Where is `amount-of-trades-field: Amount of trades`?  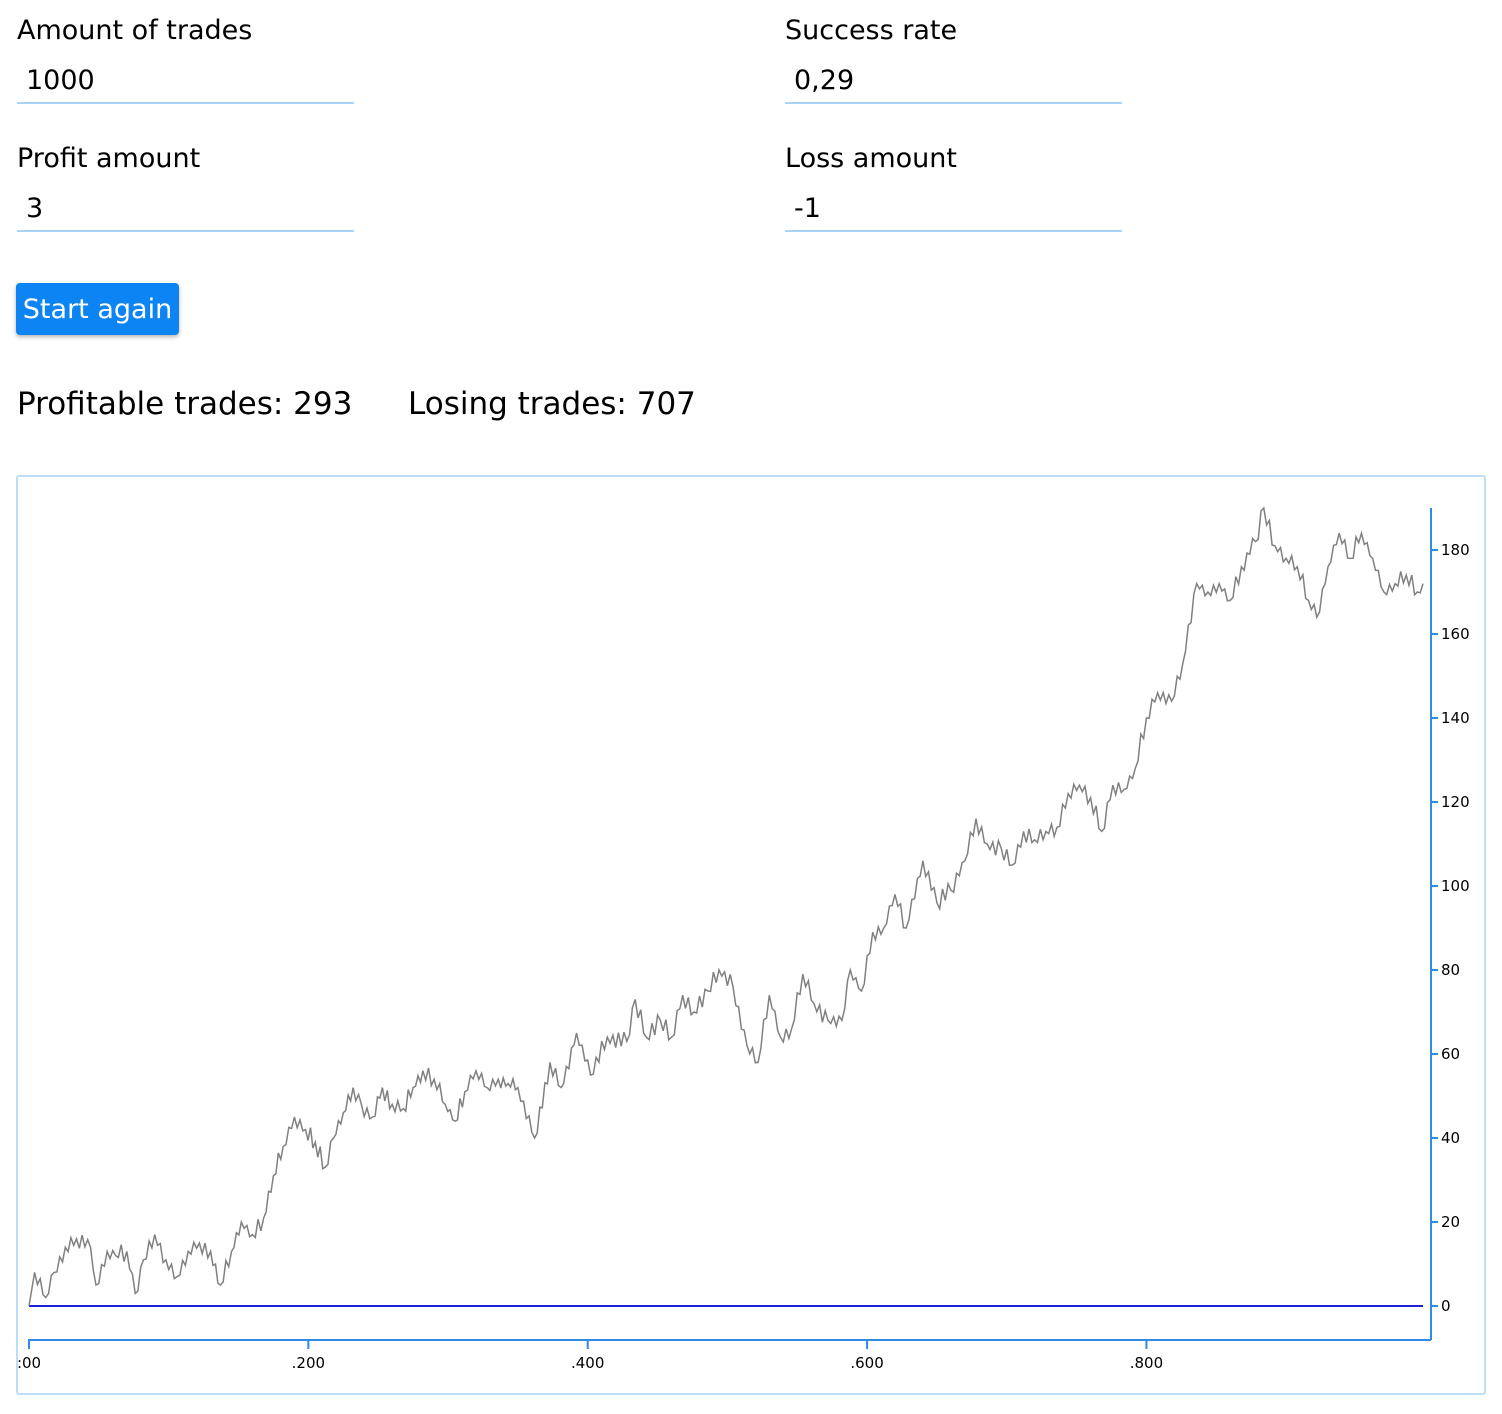
amount-of-trades-field: Amount of trades is located at coordinates (185, 59).